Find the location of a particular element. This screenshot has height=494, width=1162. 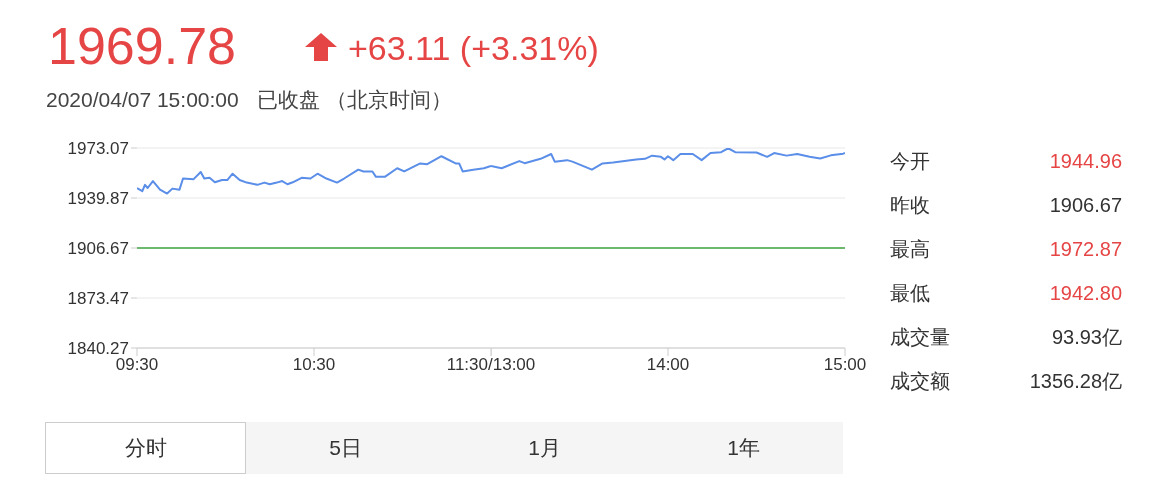

y-tick-label: 1906.67 is located at coordinates (98, 249).